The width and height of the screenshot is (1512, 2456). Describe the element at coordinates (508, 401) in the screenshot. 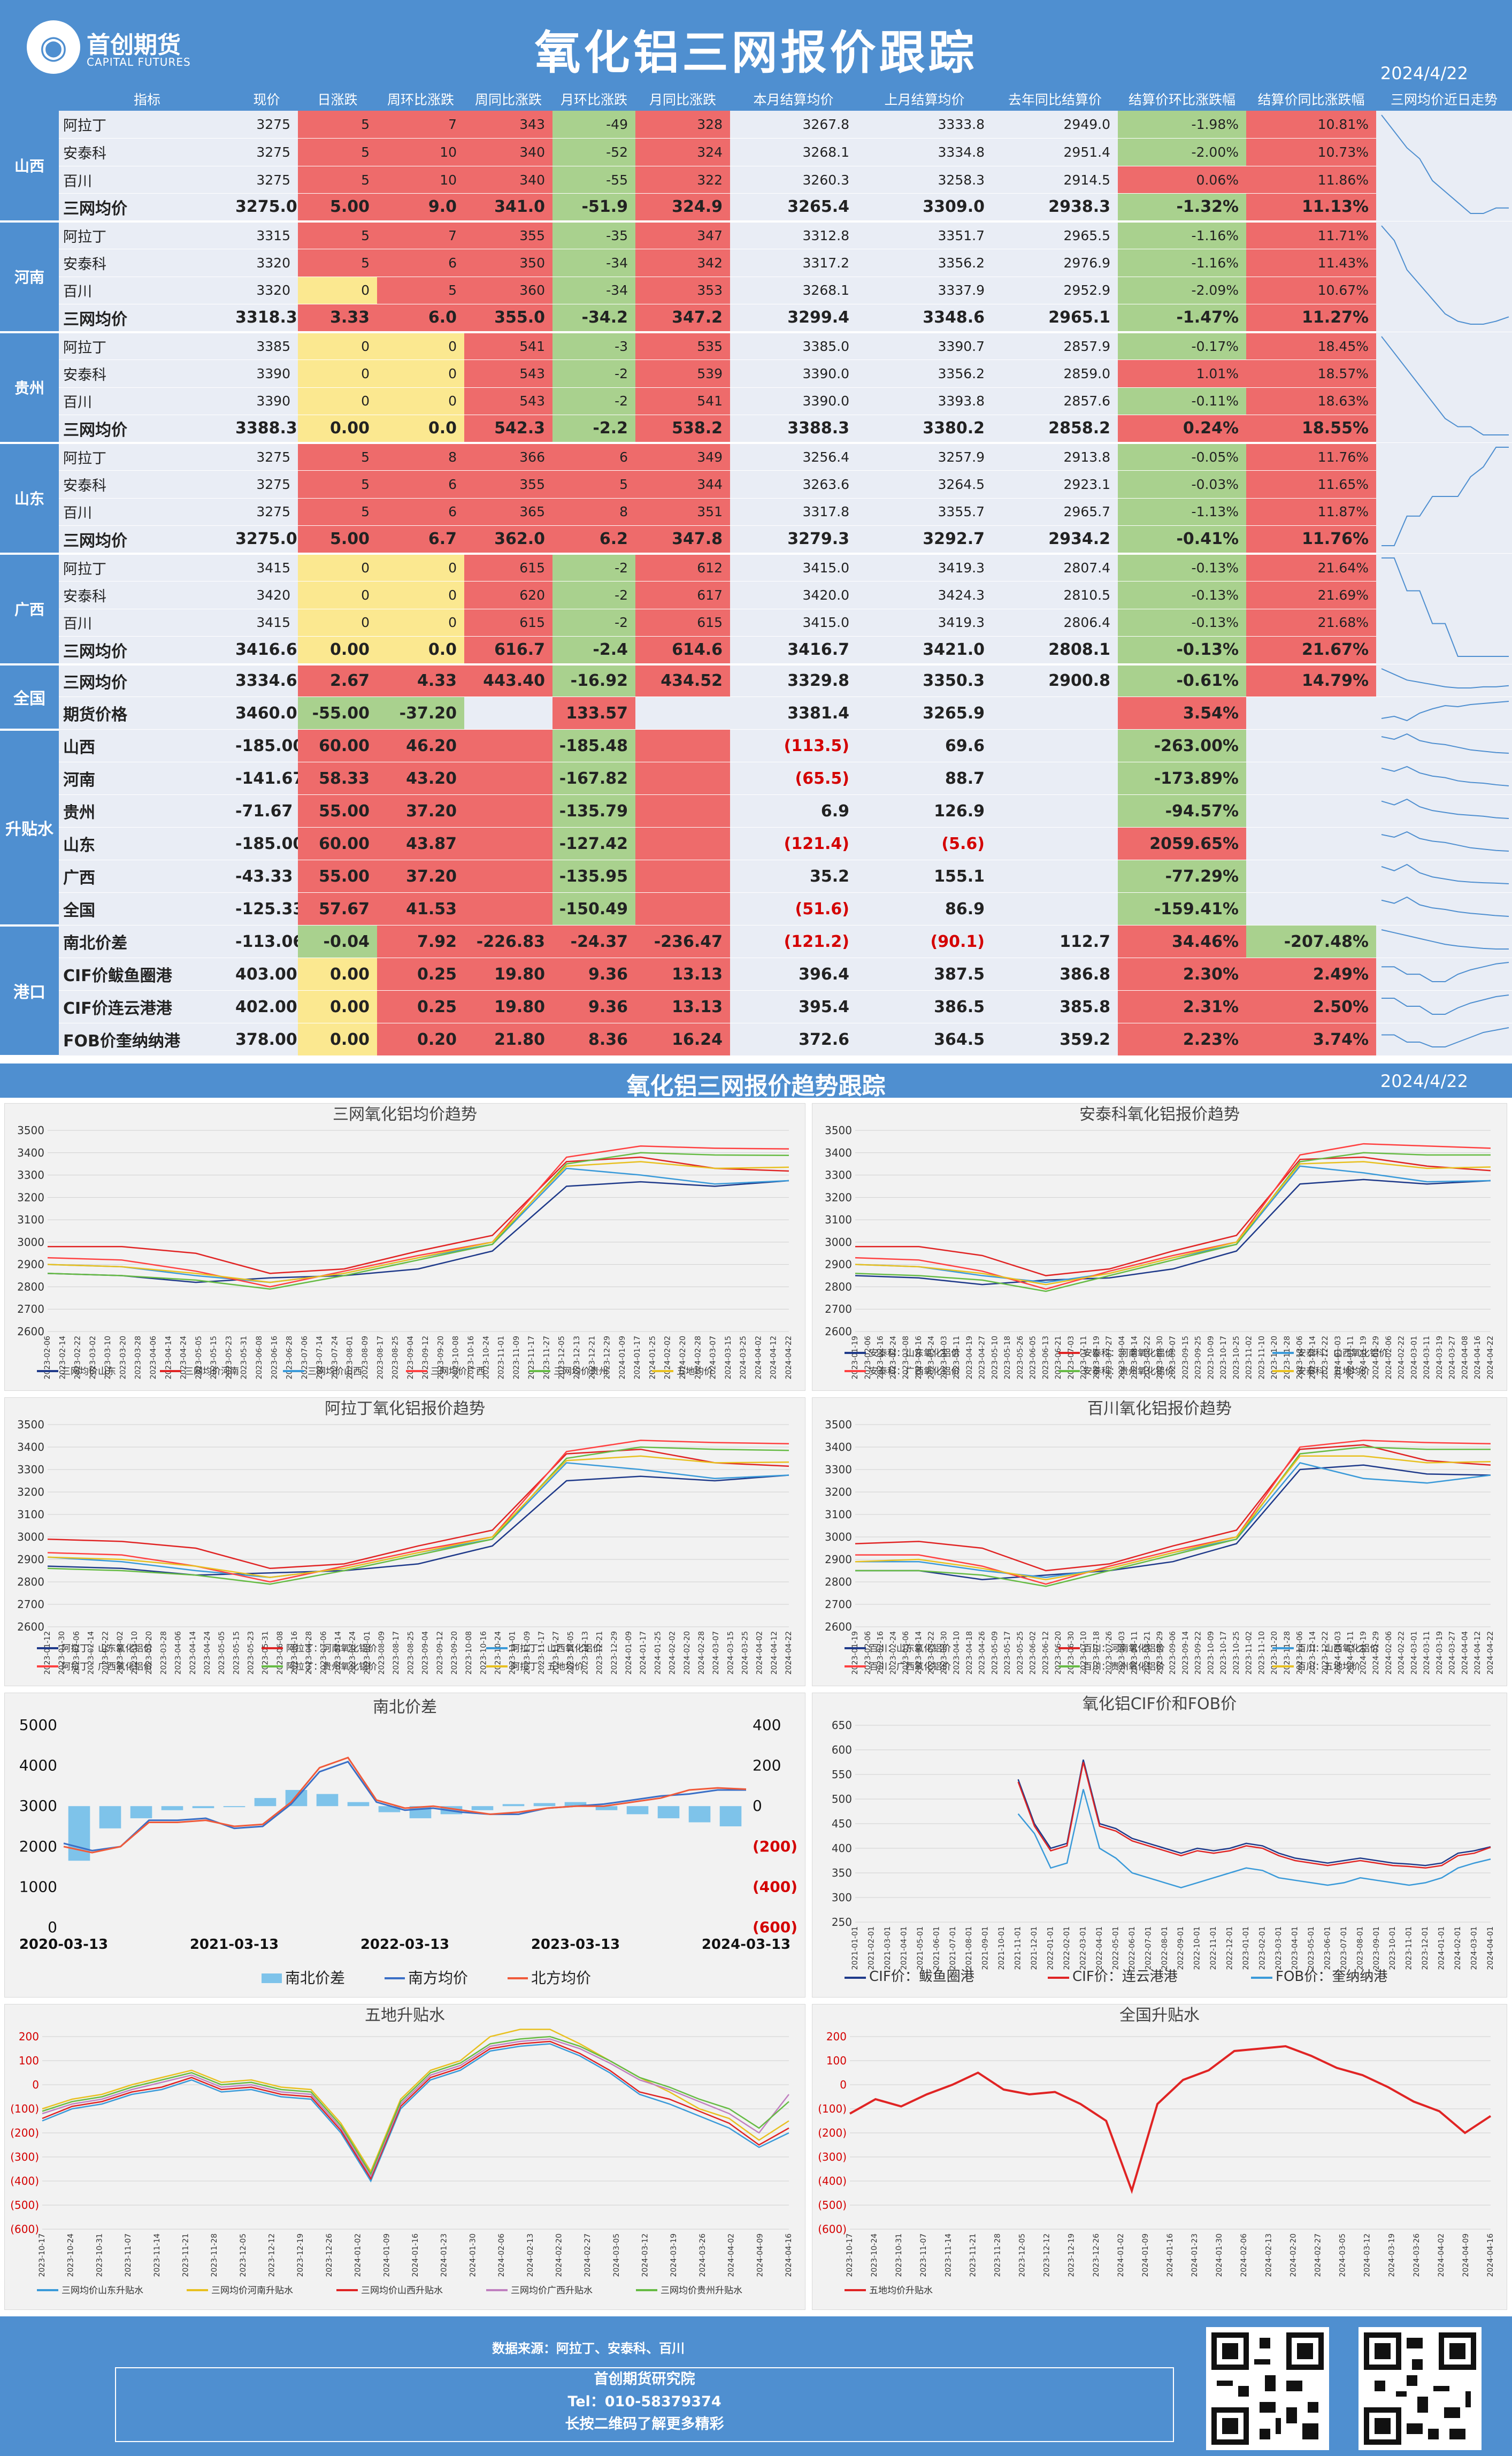

I see `table-cell: 543` at that location.